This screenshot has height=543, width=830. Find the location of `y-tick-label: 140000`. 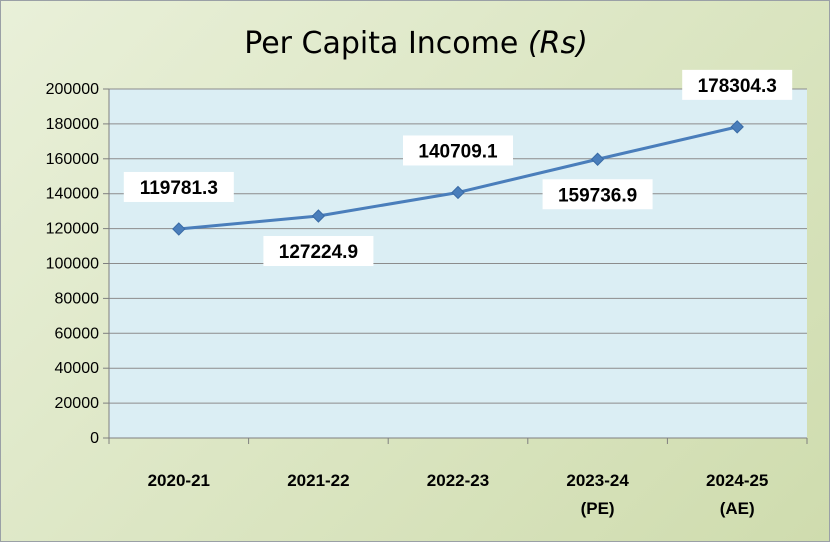

y-tick-label: 140000 is located at coordinates (72, 194).